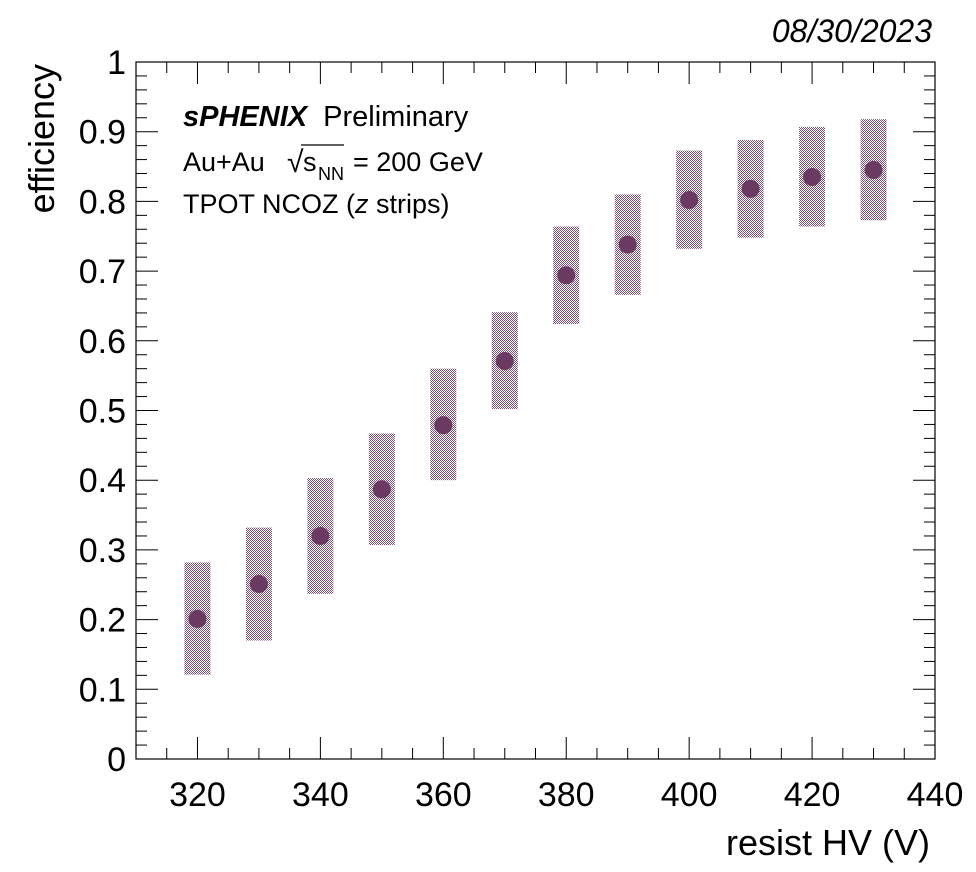 The height and width of the screenshot is (872, 976). Describe the element at coordinates (102, 342) in the screenshot. I see `y-tick-label-6: 0.6` at that location.